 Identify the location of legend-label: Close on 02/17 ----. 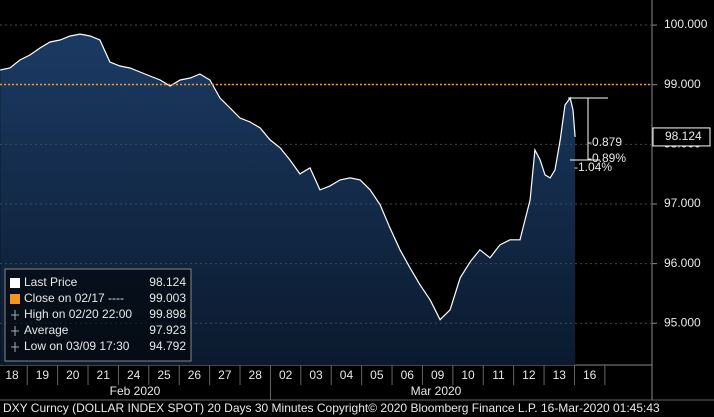
(74, 298).